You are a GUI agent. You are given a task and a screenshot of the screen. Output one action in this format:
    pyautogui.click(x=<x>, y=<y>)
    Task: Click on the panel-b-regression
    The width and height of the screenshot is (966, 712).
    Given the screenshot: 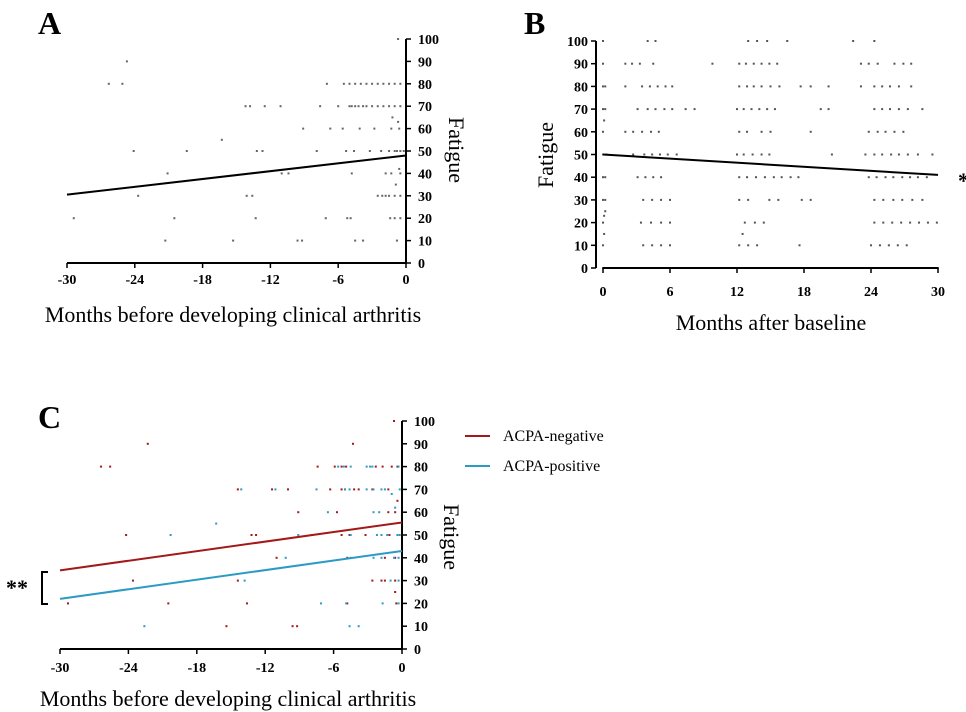 What is the action you would take?
    pyautogui.click(x=770, y=164)
    